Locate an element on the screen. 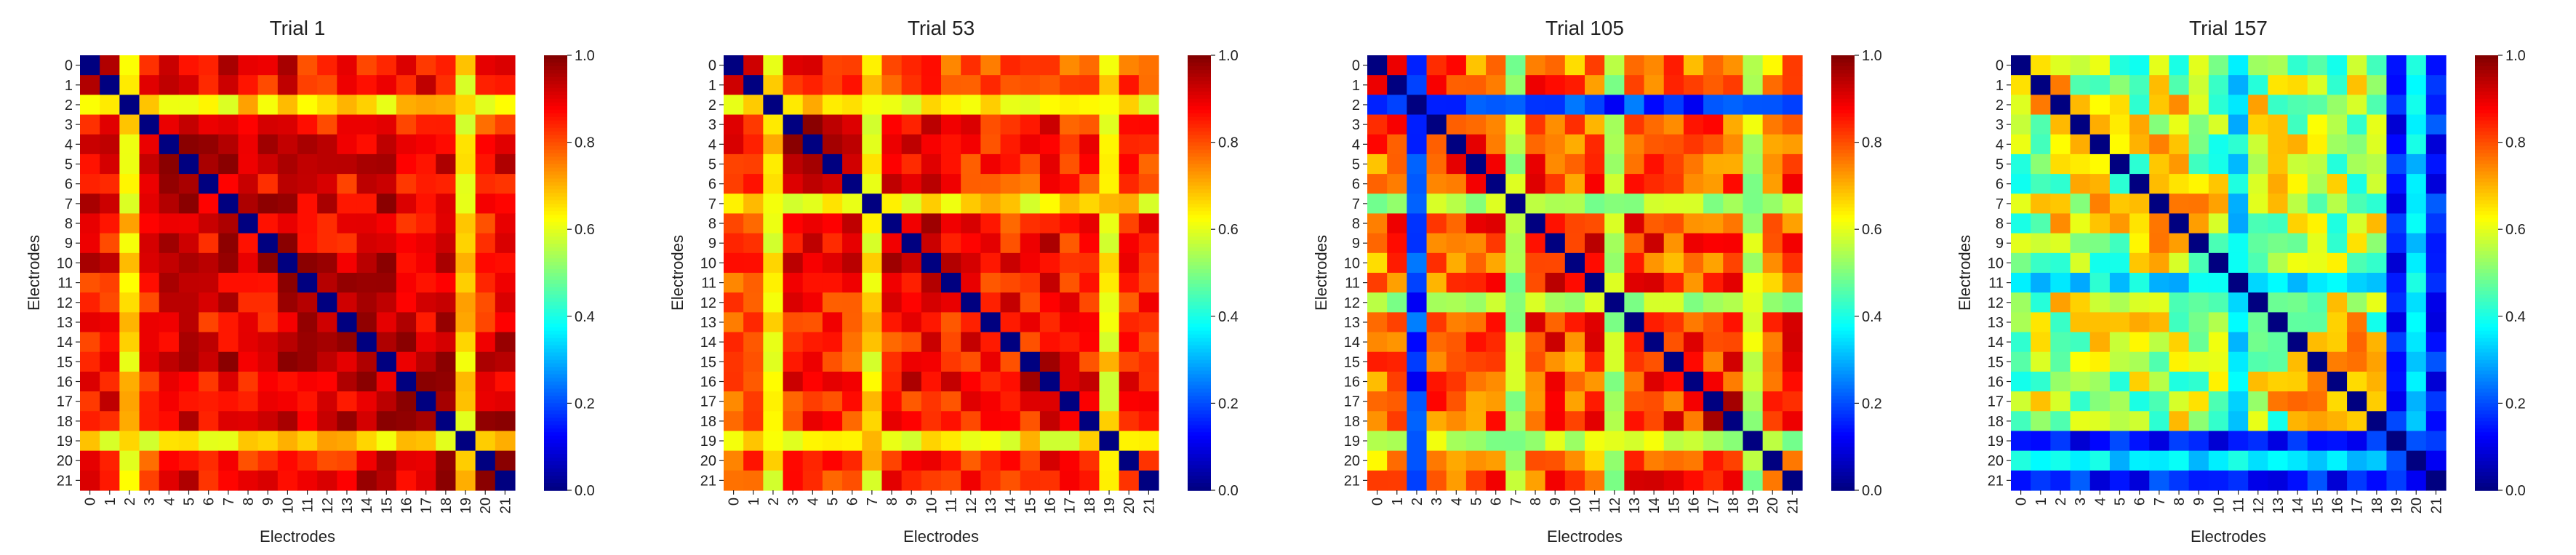 This screenshot has width=2576, height=555. y-tick-label: 18 is located at coordinates (1996, 422).